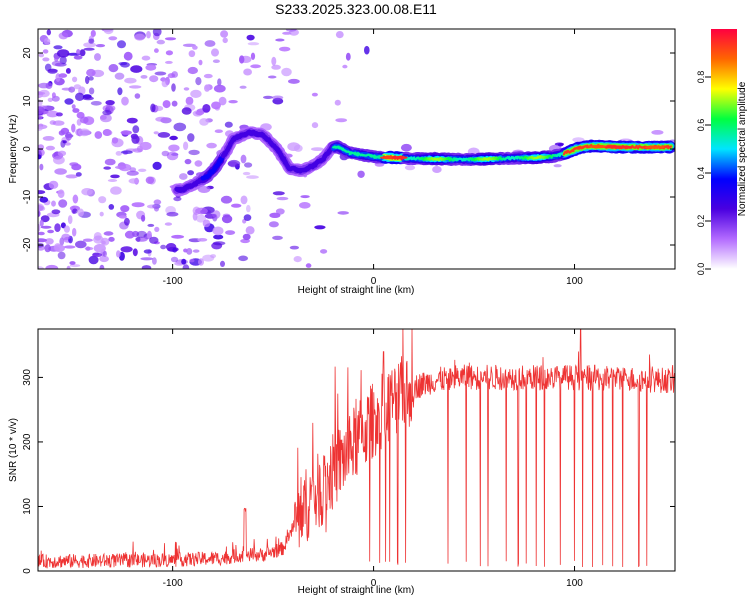 This screenshot has height=600, width=750. What do you see at coordinates (27, 196) in the screenshot?
I see `spectrogram-ytick-label: -10` at bounding box center [27, 196].